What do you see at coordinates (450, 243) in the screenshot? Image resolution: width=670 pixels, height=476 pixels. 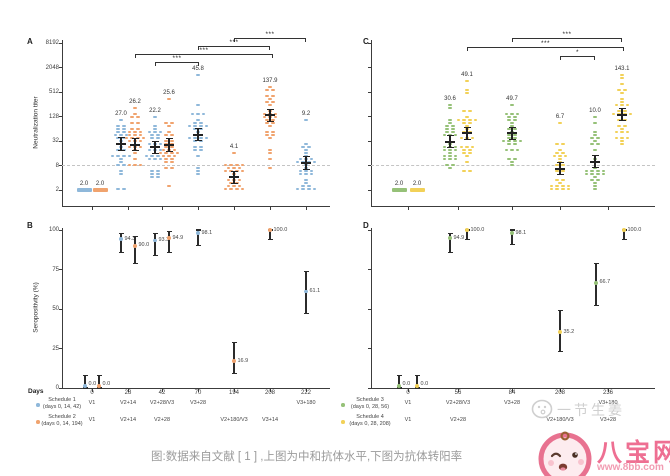 I see `ci-whisker` at bounding box center [450, 243].